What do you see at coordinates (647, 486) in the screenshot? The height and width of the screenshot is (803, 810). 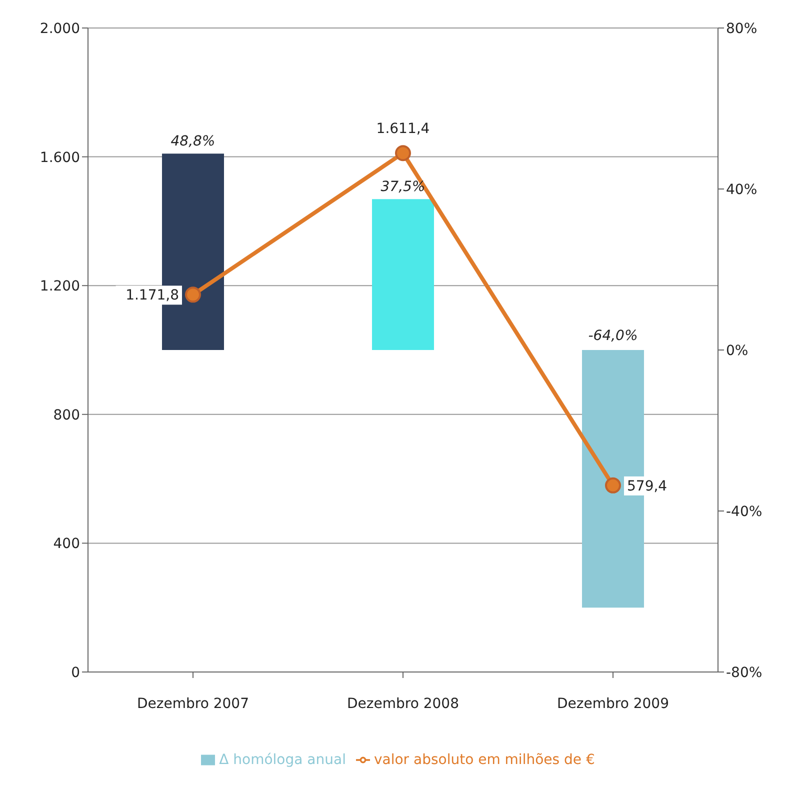 I see `data-label: 579,4` at bounding box center [647, 486].